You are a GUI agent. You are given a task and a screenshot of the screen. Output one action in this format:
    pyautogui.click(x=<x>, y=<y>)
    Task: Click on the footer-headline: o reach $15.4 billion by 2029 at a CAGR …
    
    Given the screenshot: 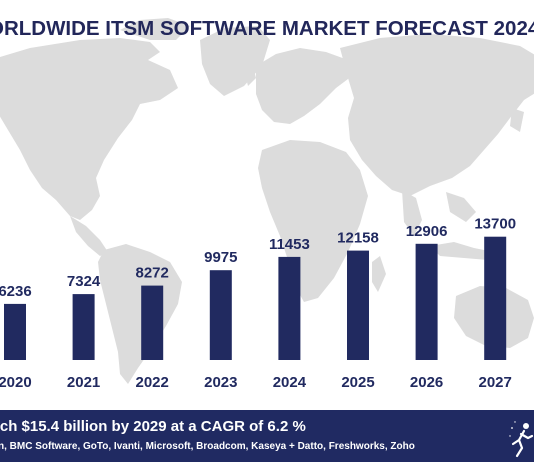 What is the action you would take?
    pyautogui.click(x=153, y=426)
    